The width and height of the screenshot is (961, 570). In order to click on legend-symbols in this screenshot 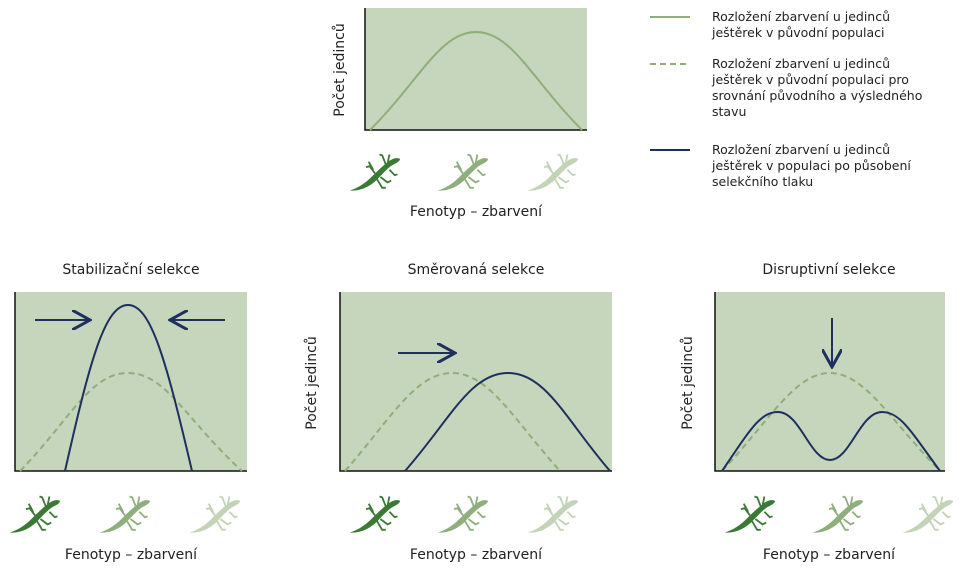, I will do `click(670, 83)`.